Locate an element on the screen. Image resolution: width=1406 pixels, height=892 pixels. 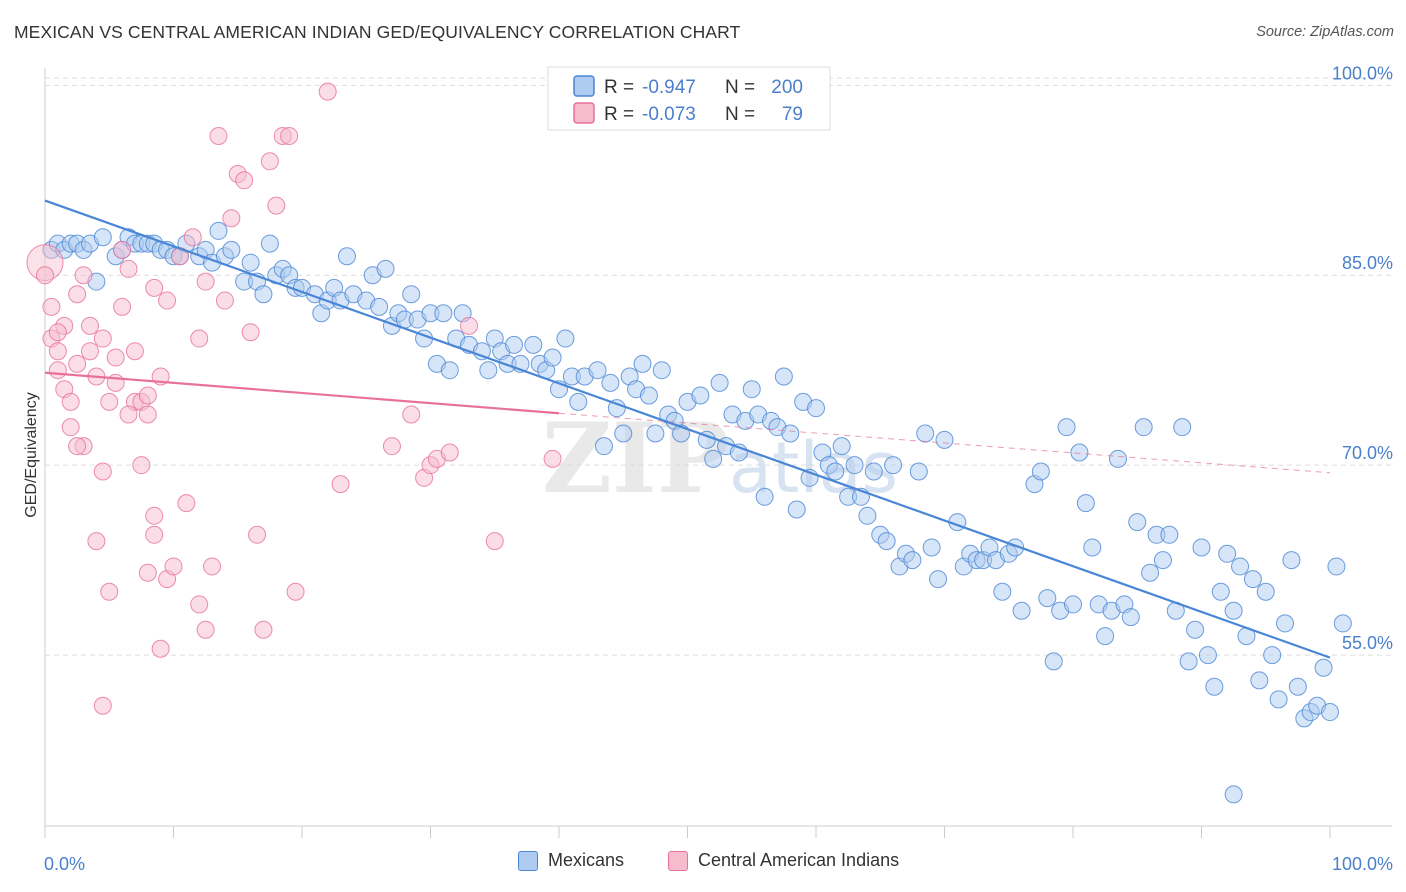
legend-box is located at coordinates (689, 98).